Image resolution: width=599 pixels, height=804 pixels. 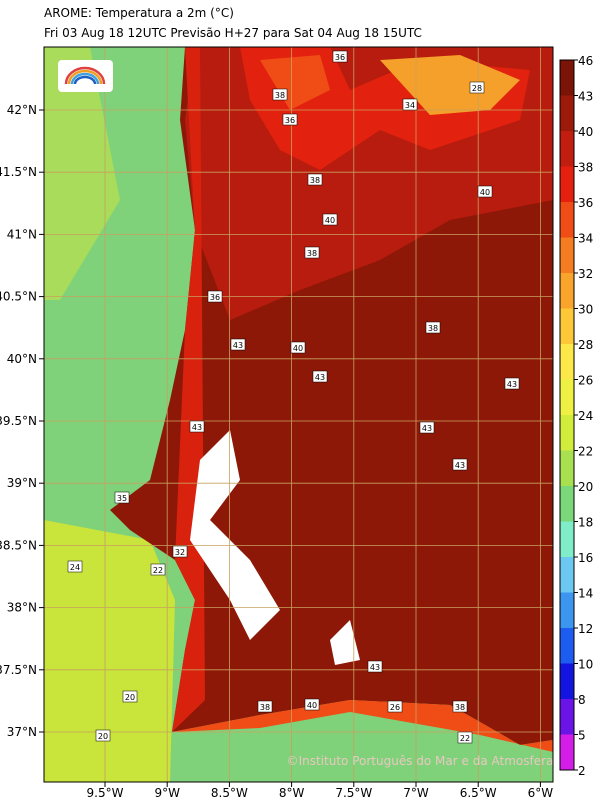 I want to click on contour-label: 34, so click(x=410, y=105).